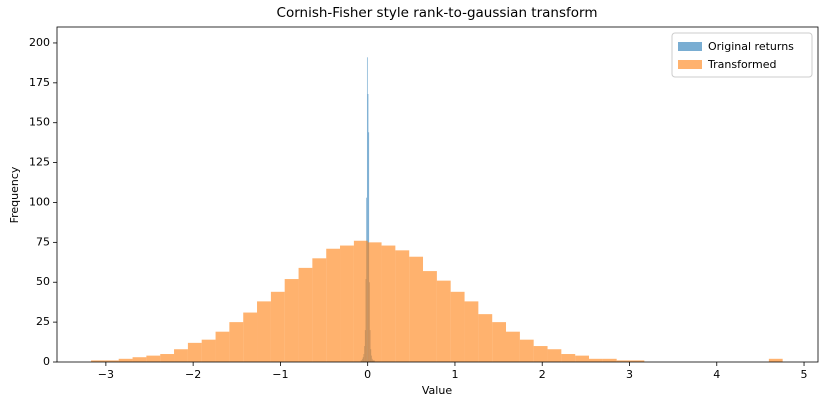  What do you see at coordinates (280, 374) in the screenshot?
I see `x-tick-label: −1` at bounding box center [280, 374].